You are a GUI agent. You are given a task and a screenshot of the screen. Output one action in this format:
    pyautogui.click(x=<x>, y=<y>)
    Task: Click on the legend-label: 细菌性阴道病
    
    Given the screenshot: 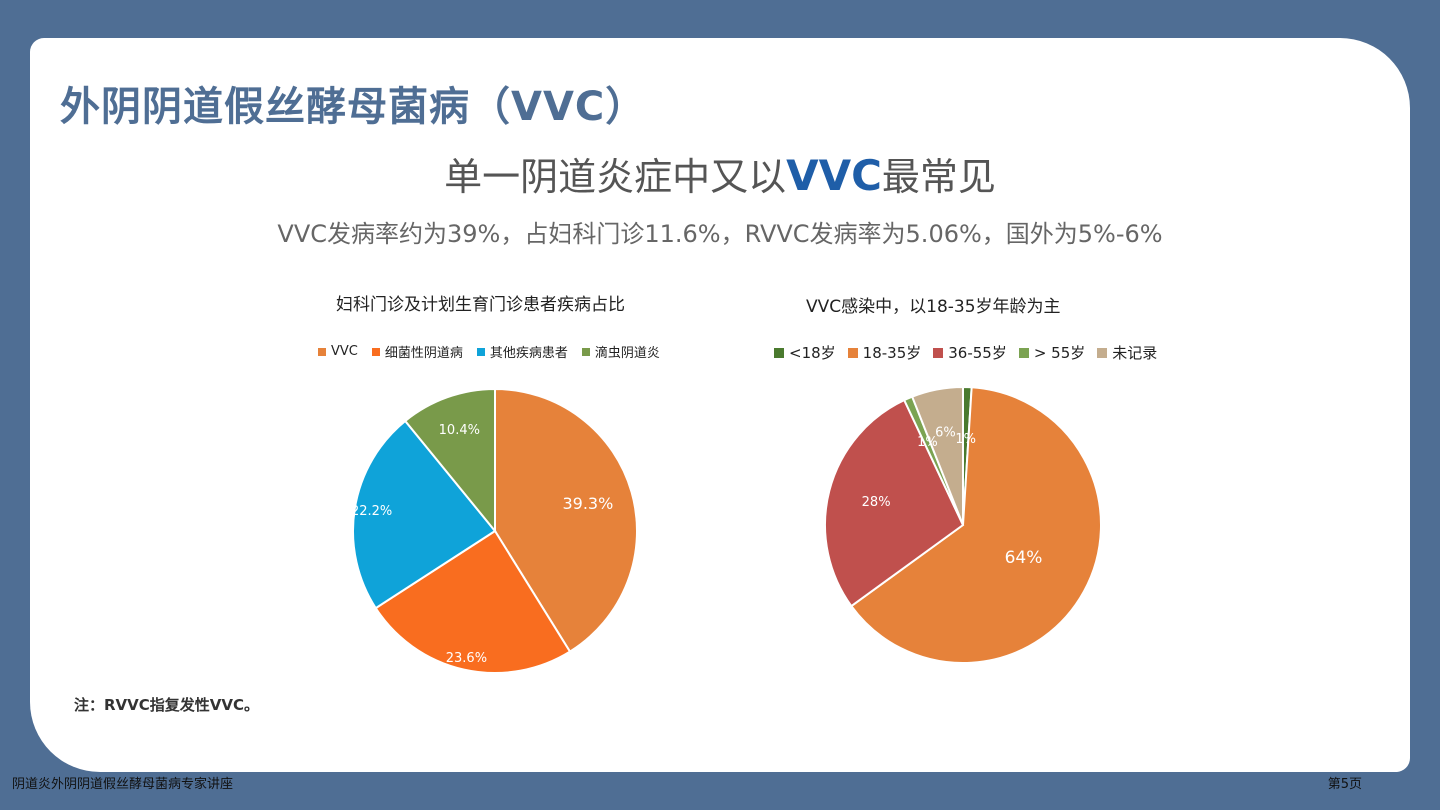 What is the action you would take?
    pyautogui.click(x=423, y=353)
    